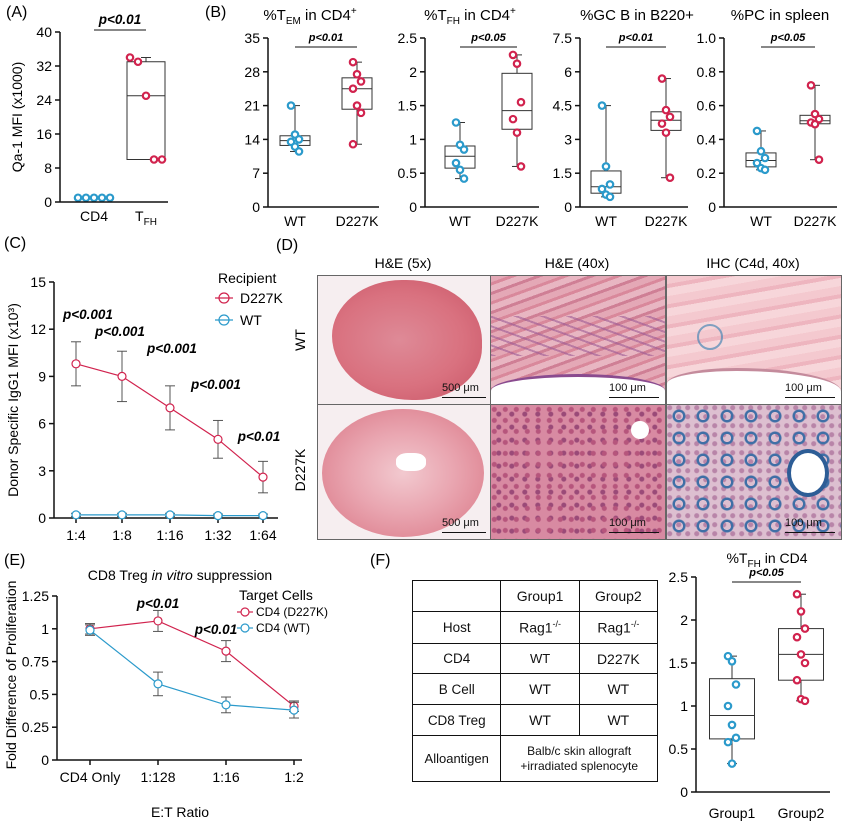 The width and height of the screenshot is (846, 826). Describe the element at coordinates (90, 777) in the screenshot. I see `x-tick-label: CD4 Only` at that location.